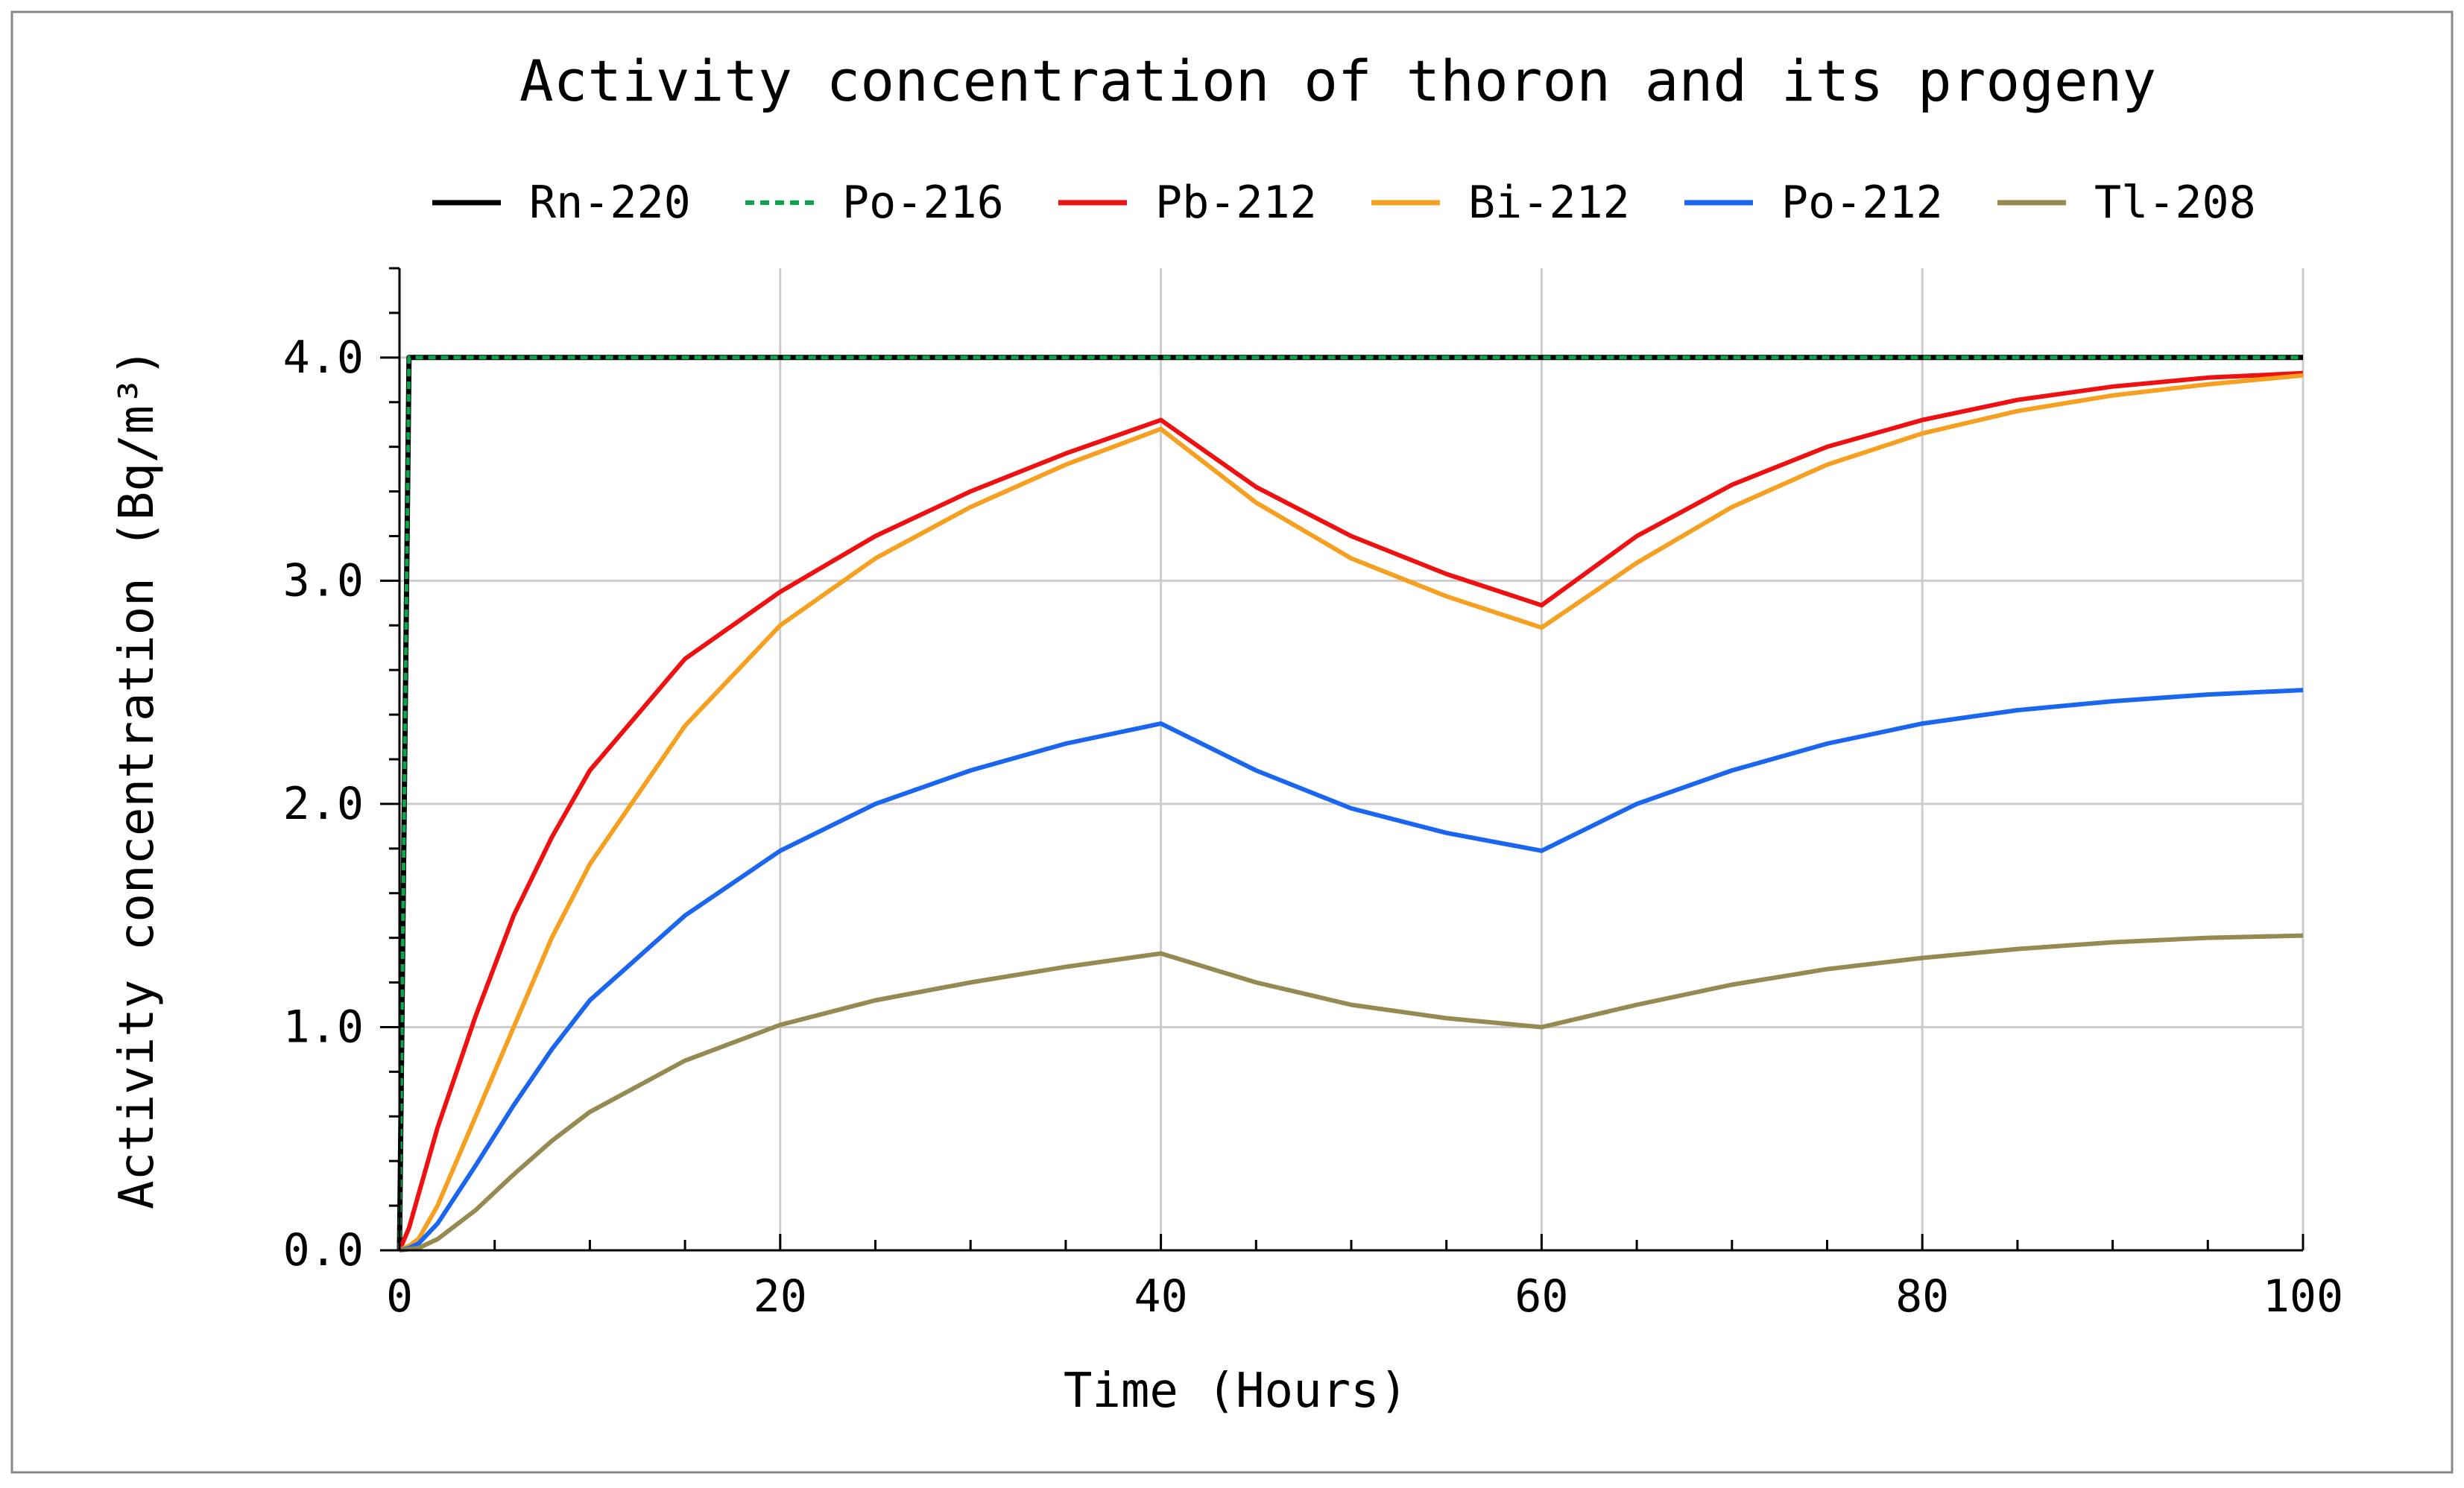 The width and height of the screenshot is (2464, 1488). What do you see at coordinates (2175, 203) in the screenshot?
I see `legend-label-tl-208: Tl-208` at bounding box center [2175, 203].